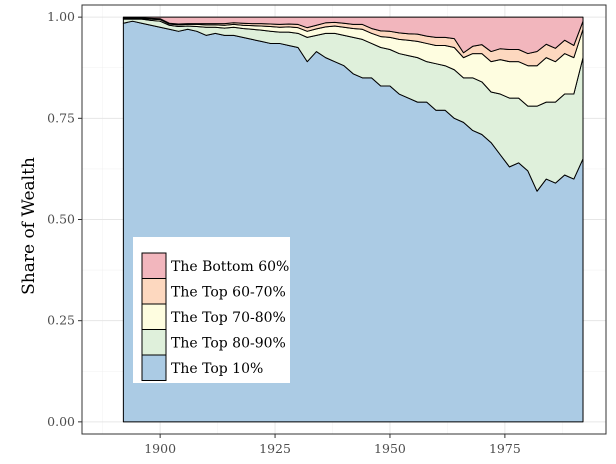 The height and width of the screenshot is (464, 616). I want to click on legend-label: The Bottom 60%, so click(230, 267).